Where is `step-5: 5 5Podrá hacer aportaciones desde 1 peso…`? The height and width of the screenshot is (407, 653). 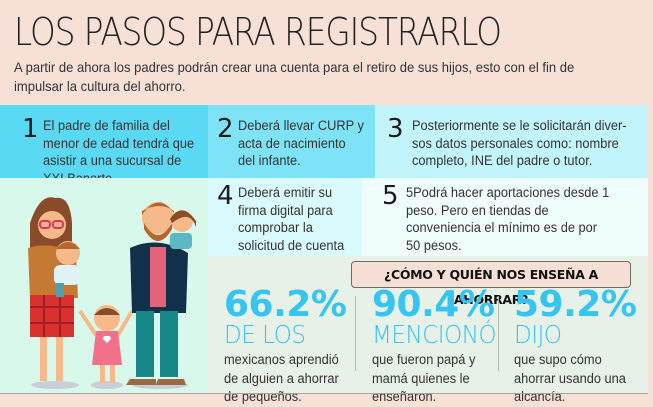 step-5: 5 5Podrá hacer aportaciones desde 1 peso… is located at coordinates (505, 217).